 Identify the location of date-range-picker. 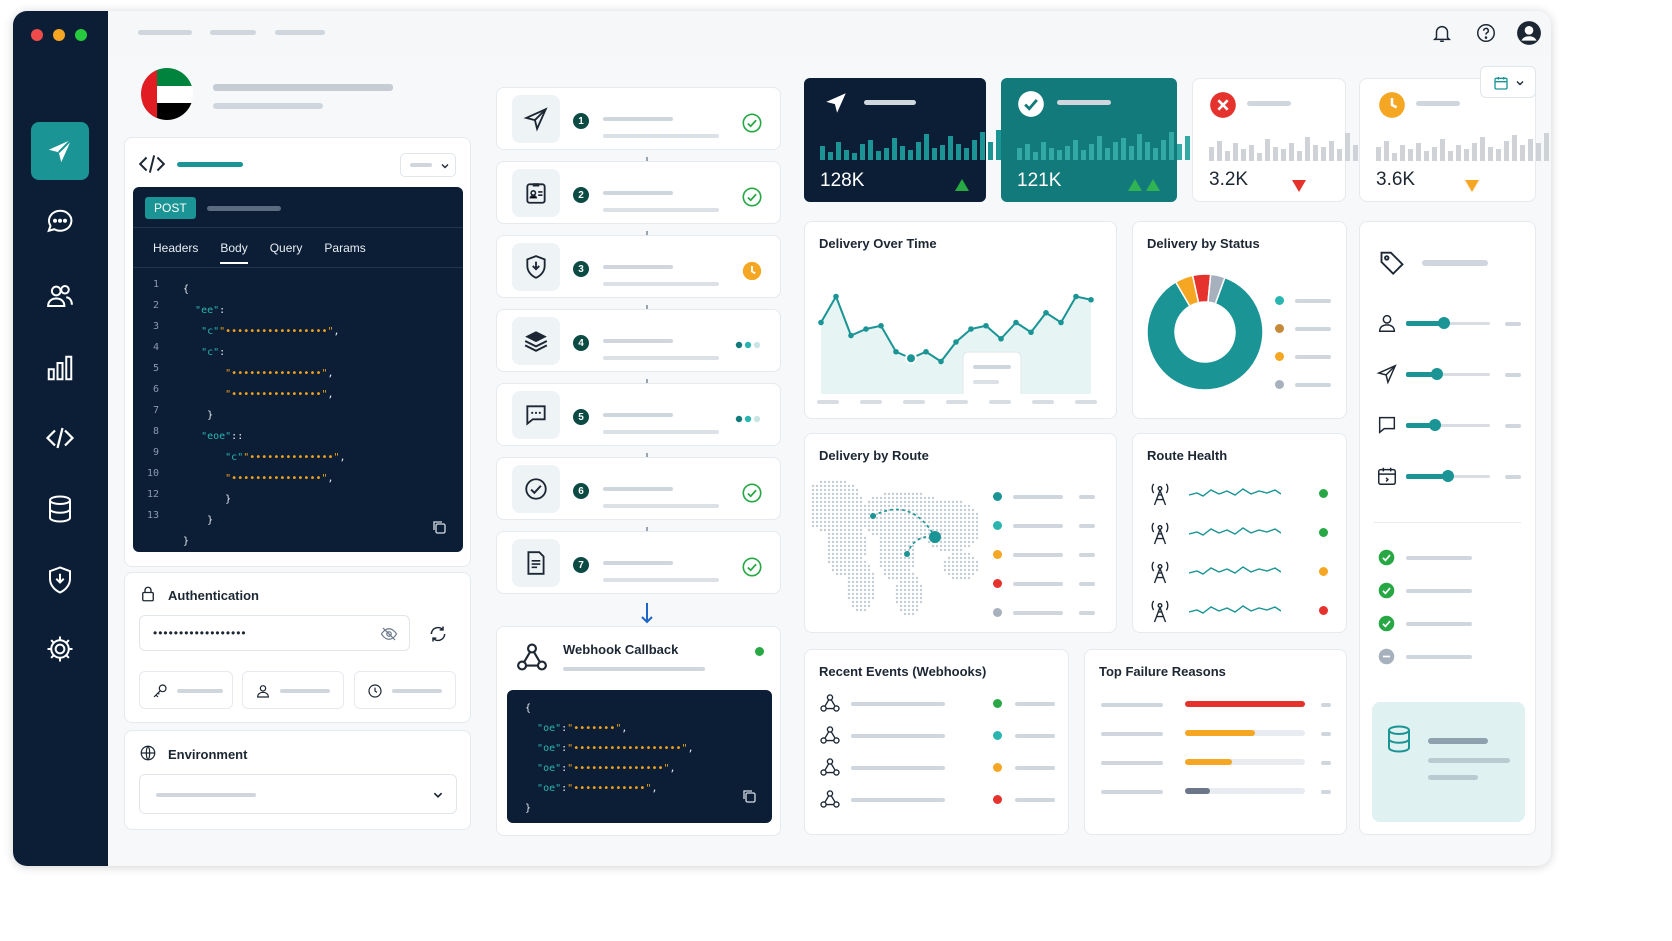
(1508, 82).